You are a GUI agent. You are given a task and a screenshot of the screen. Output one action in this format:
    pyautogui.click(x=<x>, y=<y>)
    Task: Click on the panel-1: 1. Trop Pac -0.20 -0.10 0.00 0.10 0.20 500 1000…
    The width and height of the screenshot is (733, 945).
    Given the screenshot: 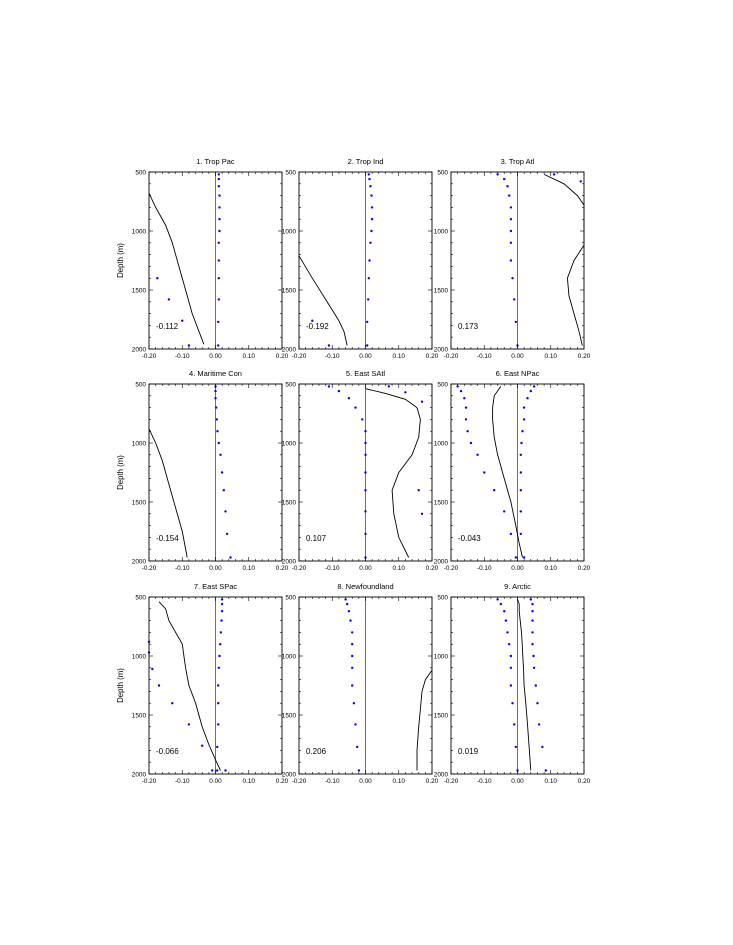 What is the action you would take?
    pyautogui.click(x=202, y=258)
    